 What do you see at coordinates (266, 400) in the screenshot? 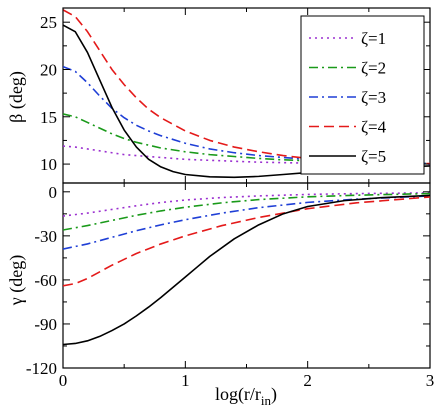
I see `x-axis-label-sub: in` at bounding box center [266, 400].